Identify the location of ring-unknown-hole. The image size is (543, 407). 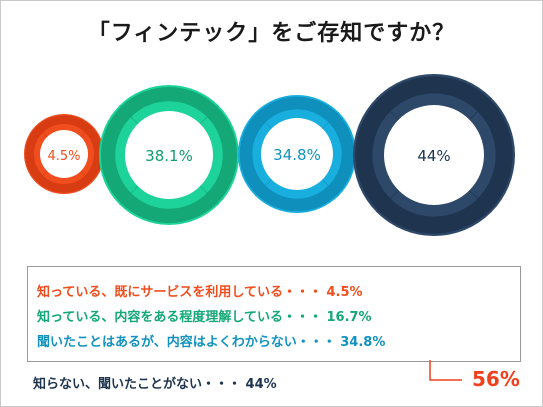
(434, 155).